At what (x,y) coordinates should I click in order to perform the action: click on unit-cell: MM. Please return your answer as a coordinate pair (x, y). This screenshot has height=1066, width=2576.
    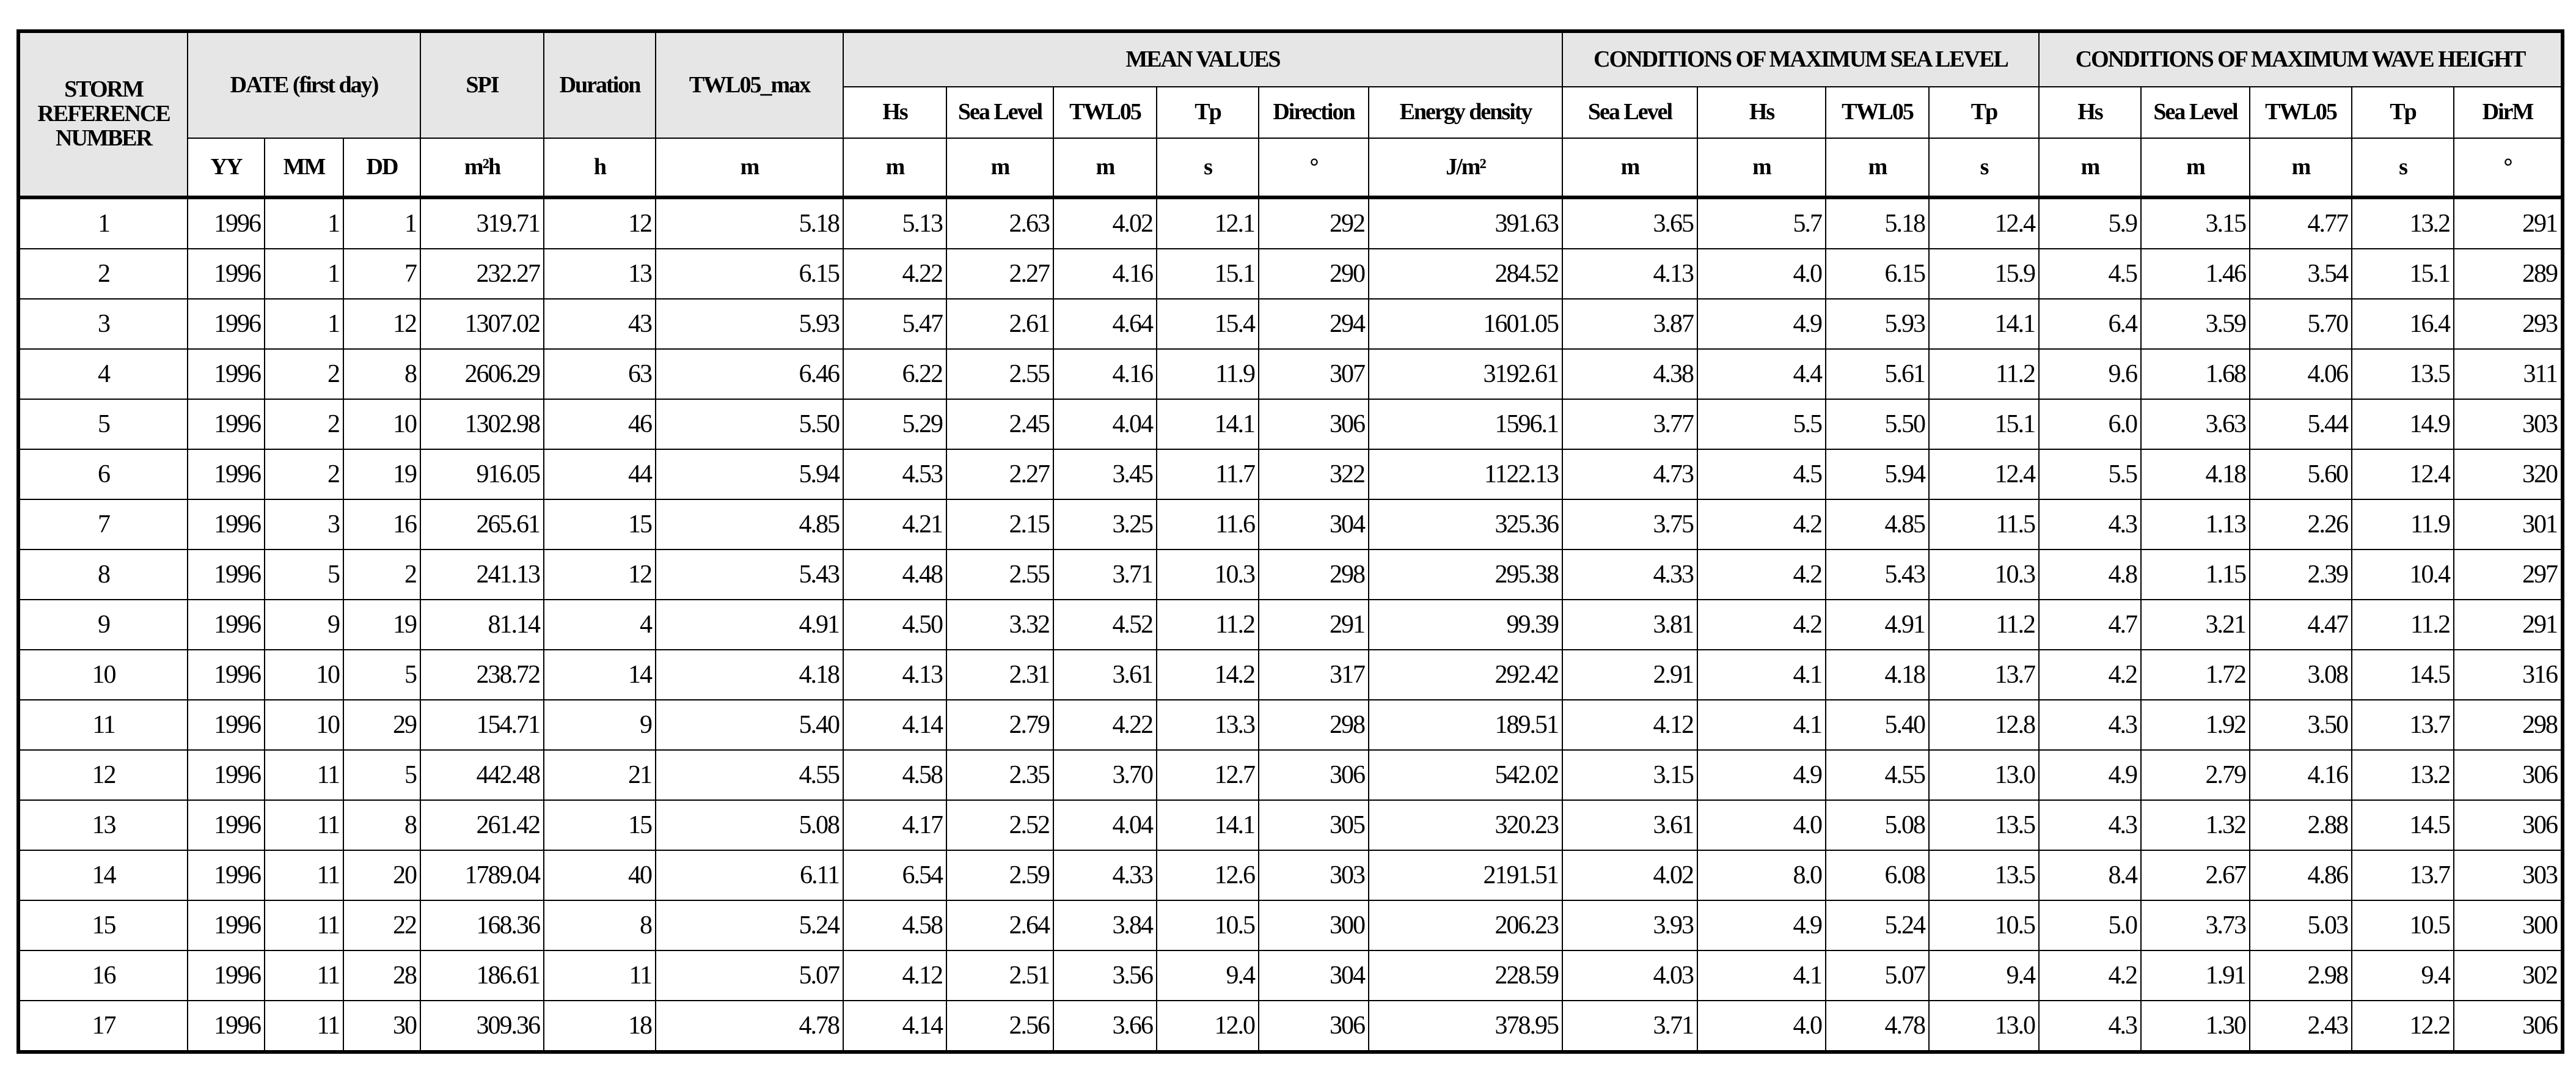
    Looking at the image, I should click on (304, 168).